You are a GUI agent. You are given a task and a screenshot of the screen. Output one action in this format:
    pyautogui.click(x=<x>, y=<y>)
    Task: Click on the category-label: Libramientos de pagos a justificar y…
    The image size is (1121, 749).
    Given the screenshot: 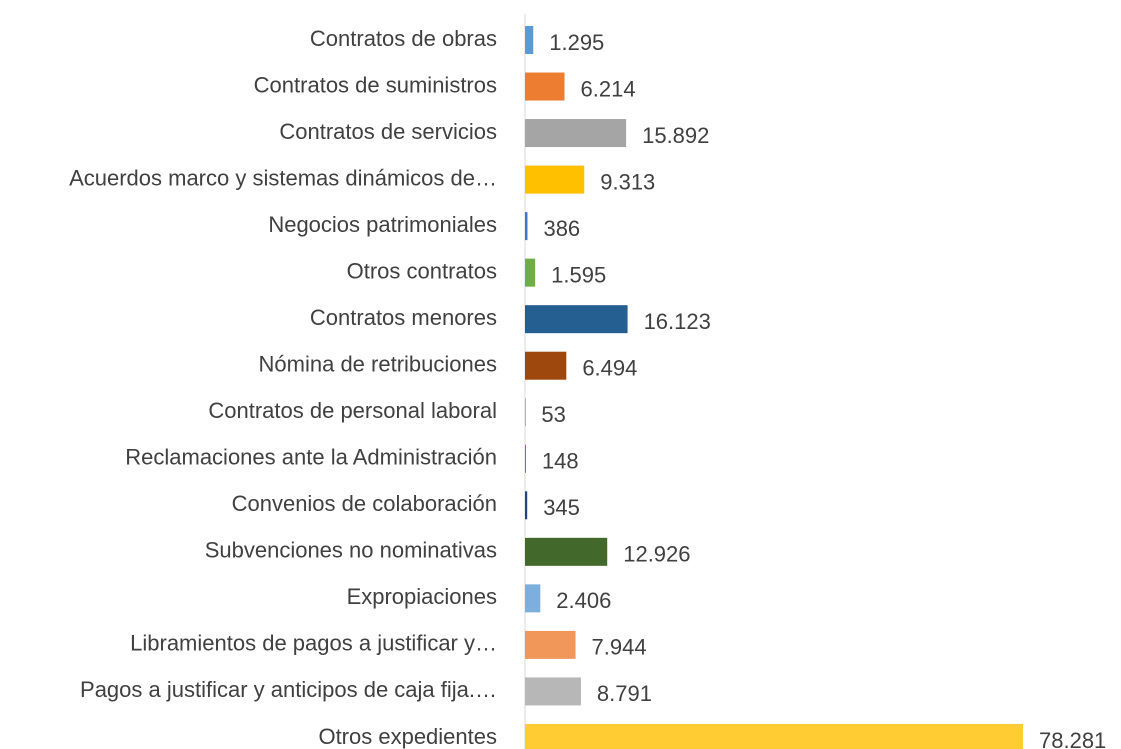 What is the action you would take?
    pyautogui.click(x=313, y=643)
    